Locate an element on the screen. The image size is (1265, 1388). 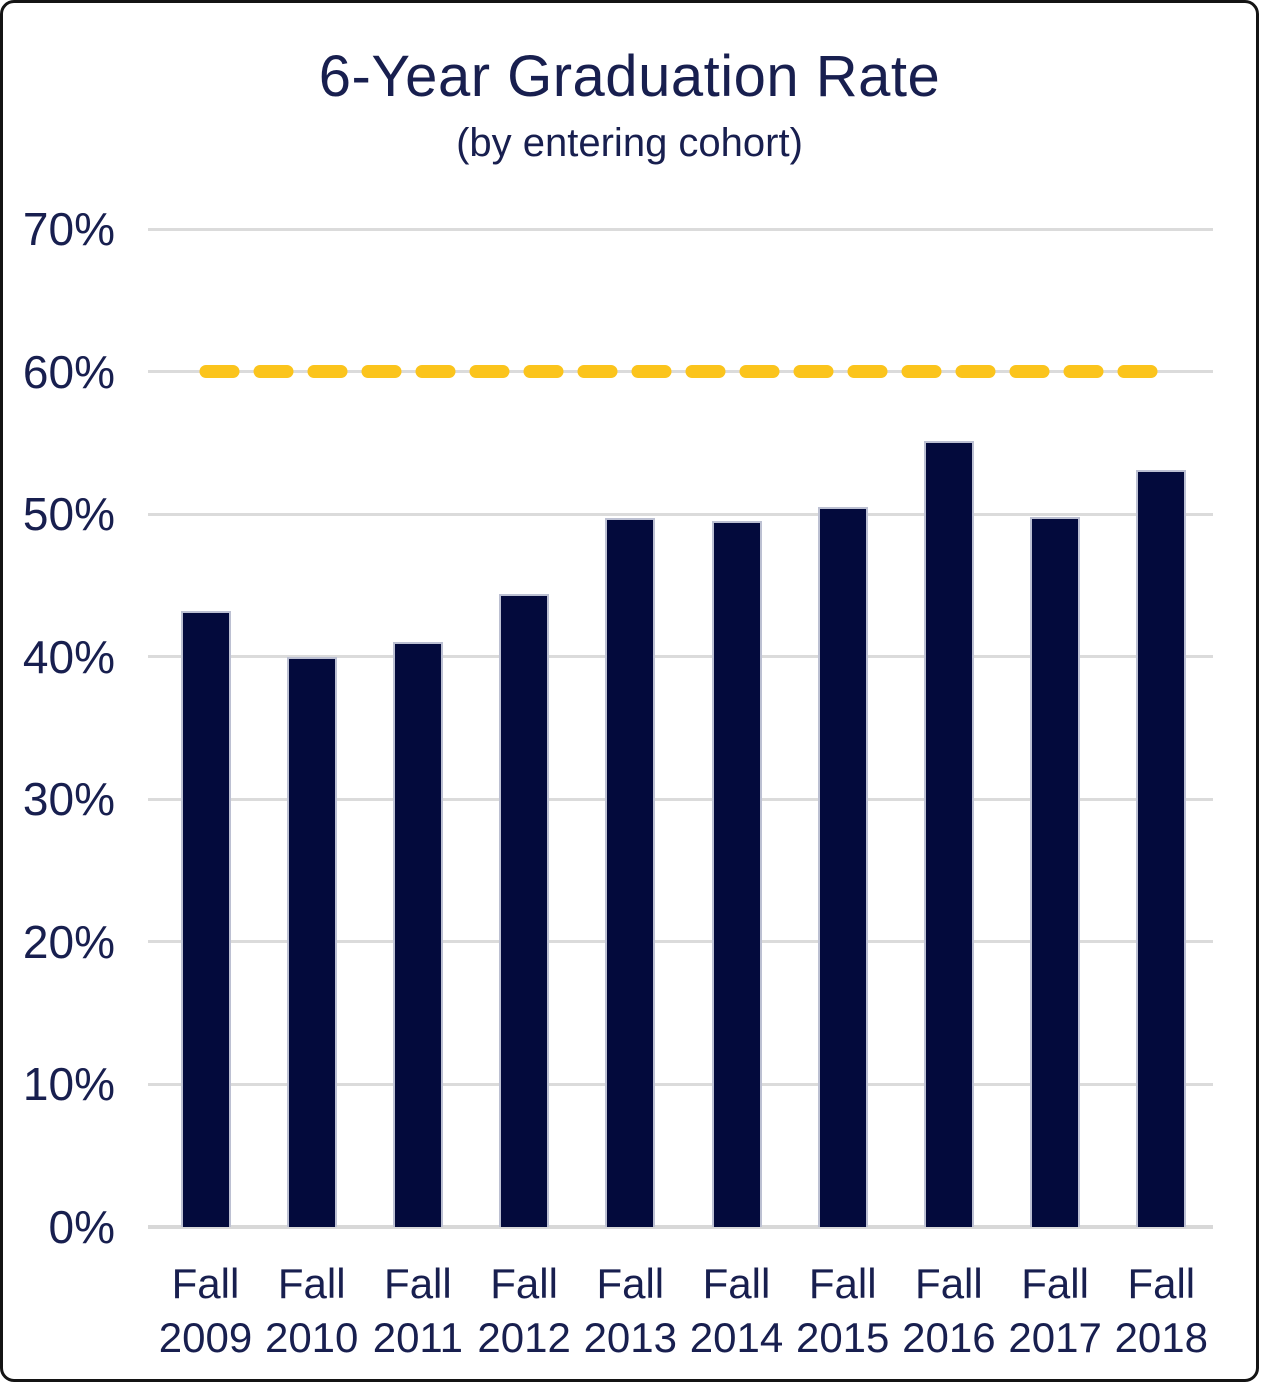
bar-fall-2009 is located at coordinates (205, 919).